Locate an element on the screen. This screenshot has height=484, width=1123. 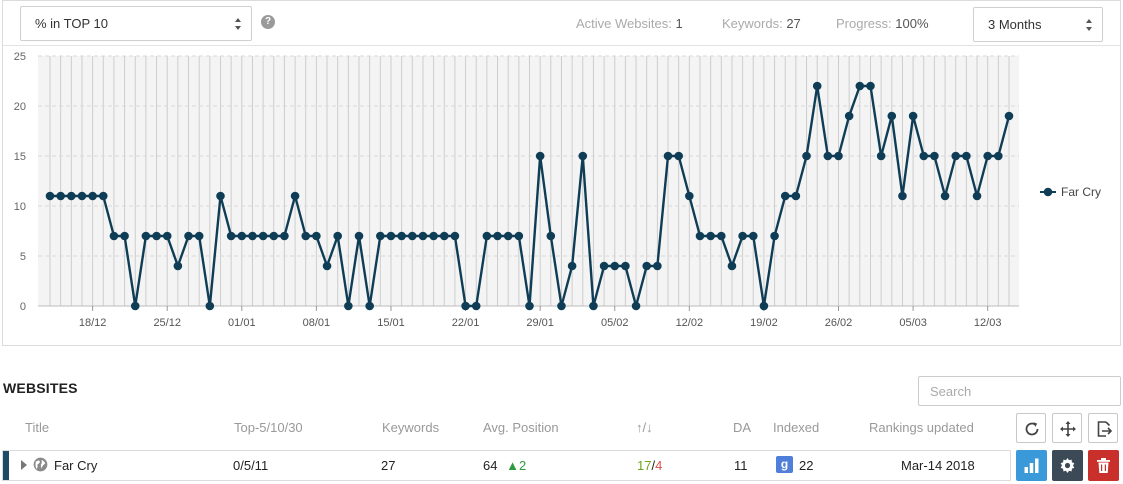
export-button is located at coordinates (1103, 428).